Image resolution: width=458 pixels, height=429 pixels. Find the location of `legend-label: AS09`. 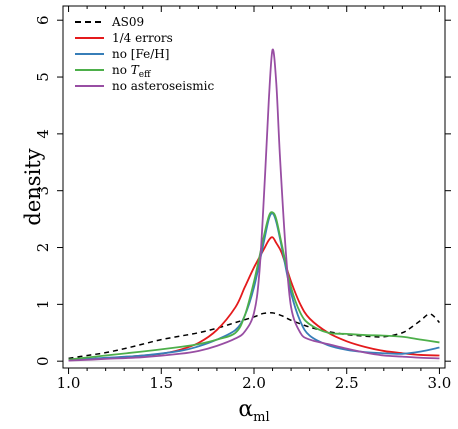

legend-label: AS09 is located at coordinates (127, 22).